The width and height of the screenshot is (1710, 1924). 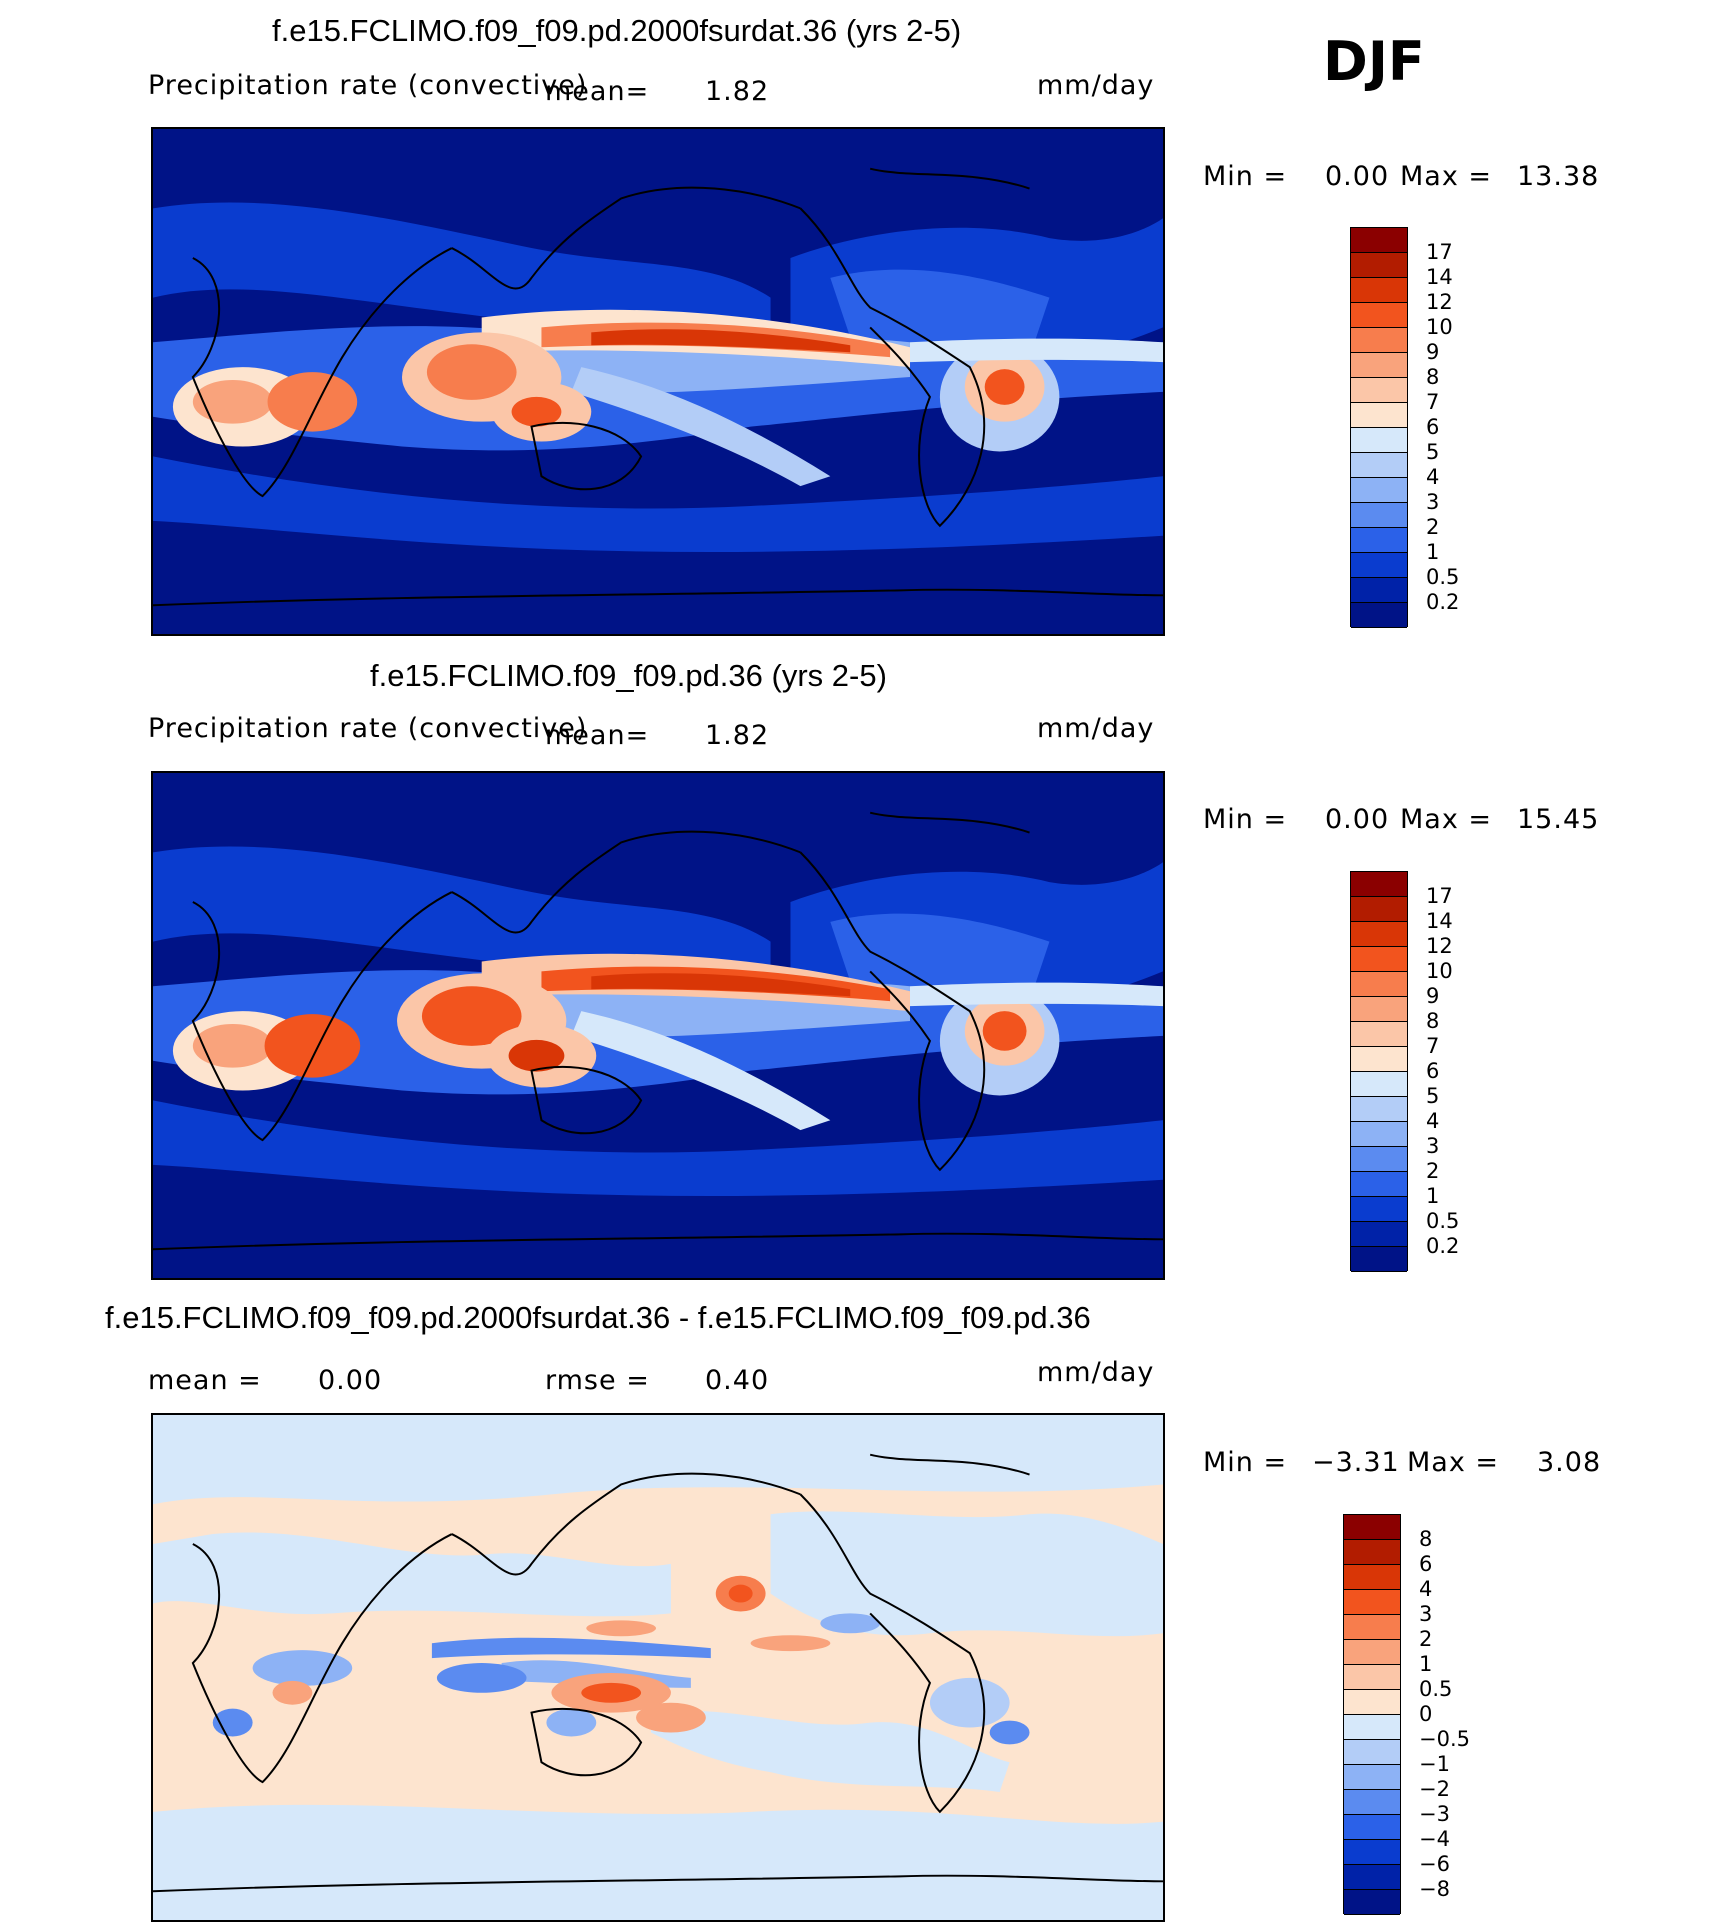 I want to click on panel-2-max-value: 15.45, so click(x=1558, y=819).